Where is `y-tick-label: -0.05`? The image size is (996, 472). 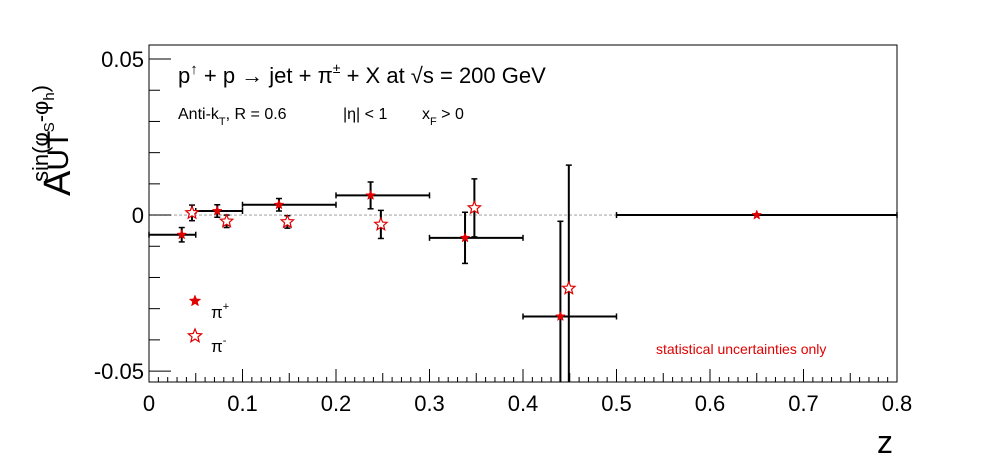 y-tick-label: -0.05 is located at coordinates (119, 371).